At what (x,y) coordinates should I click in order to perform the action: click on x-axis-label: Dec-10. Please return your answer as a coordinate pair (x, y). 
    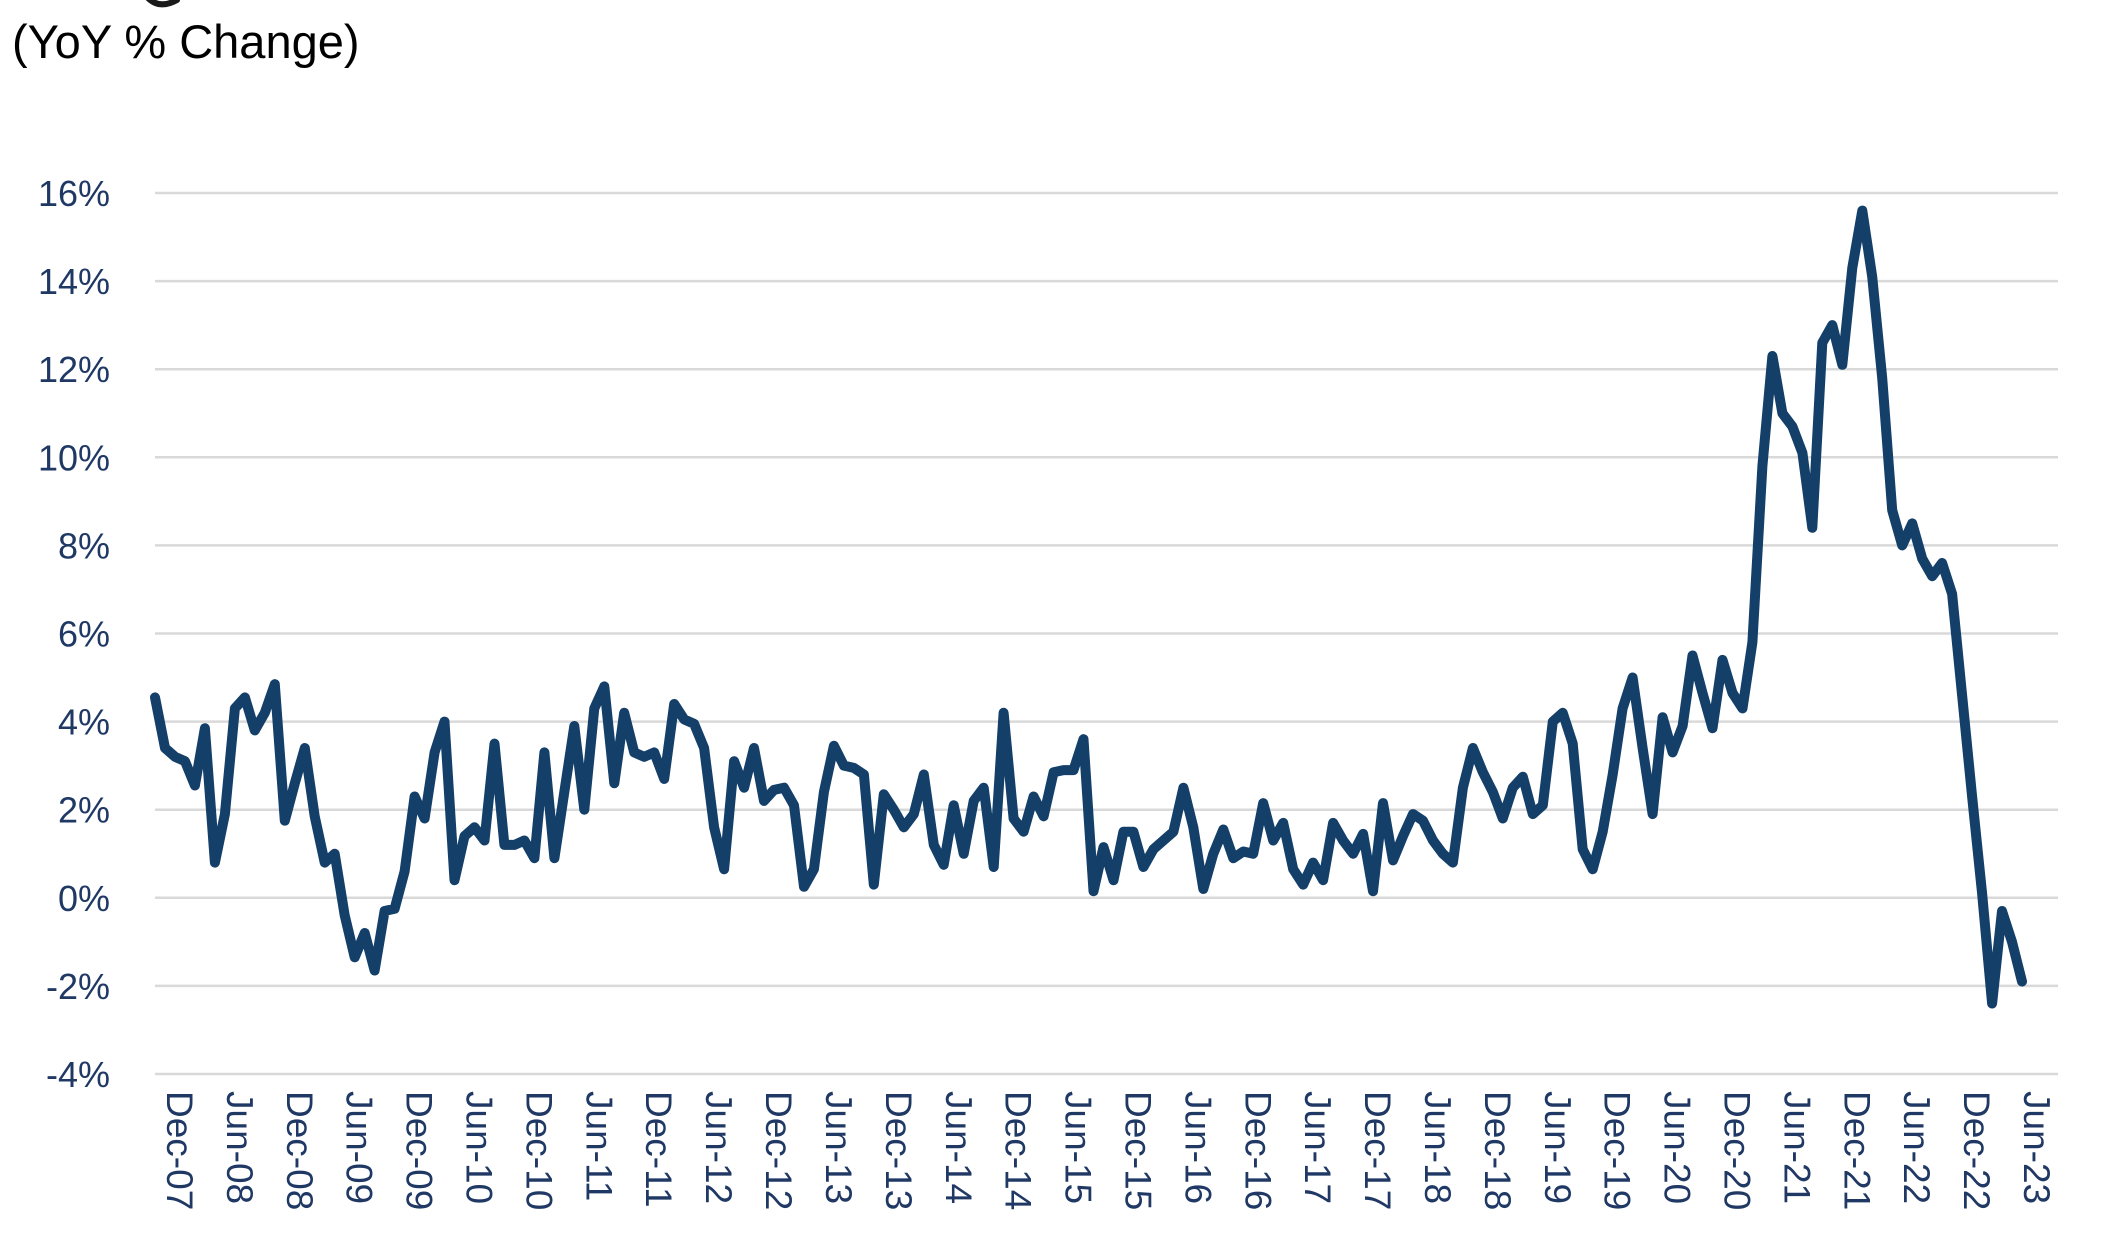
    Looking at the image, I should click on (538, 1150).